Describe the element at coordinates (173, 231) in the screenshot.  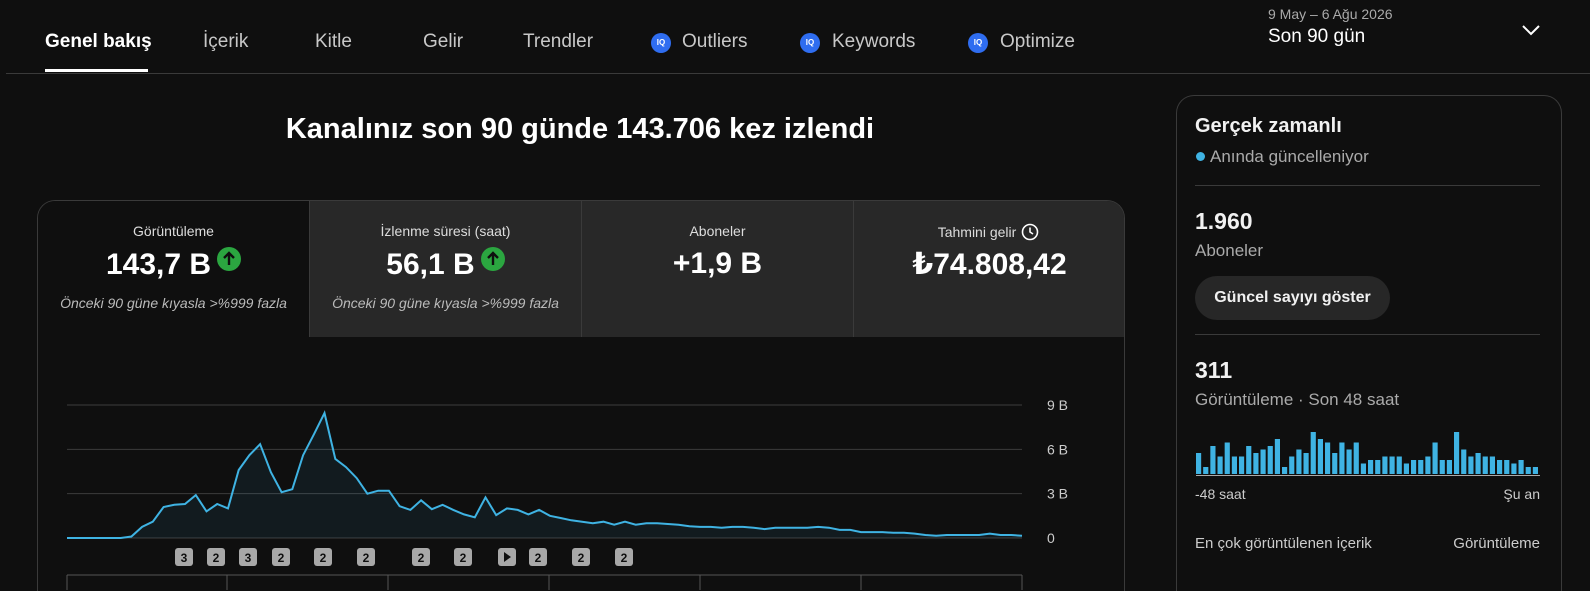
I see `metric-label: Görüntüleme` at that location.